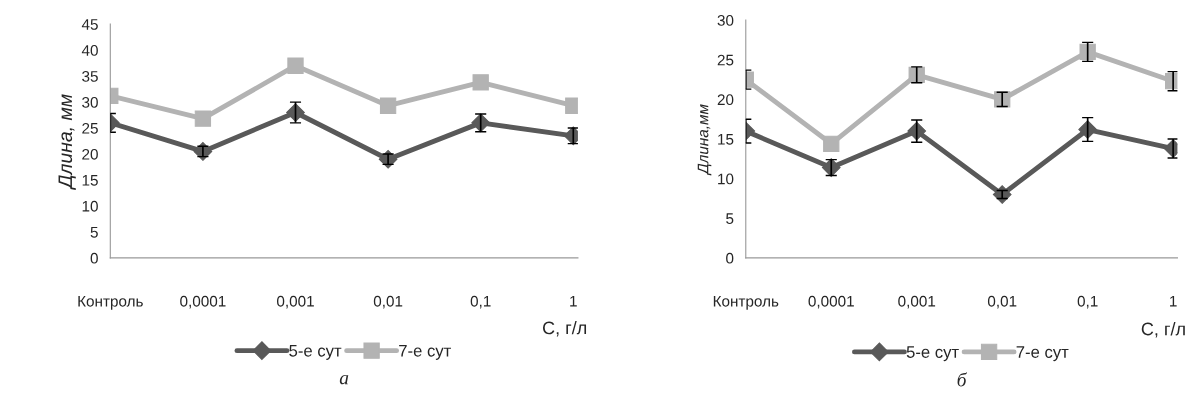  I want to click on y-axis-title: Длина, мм, so click(67, 142).